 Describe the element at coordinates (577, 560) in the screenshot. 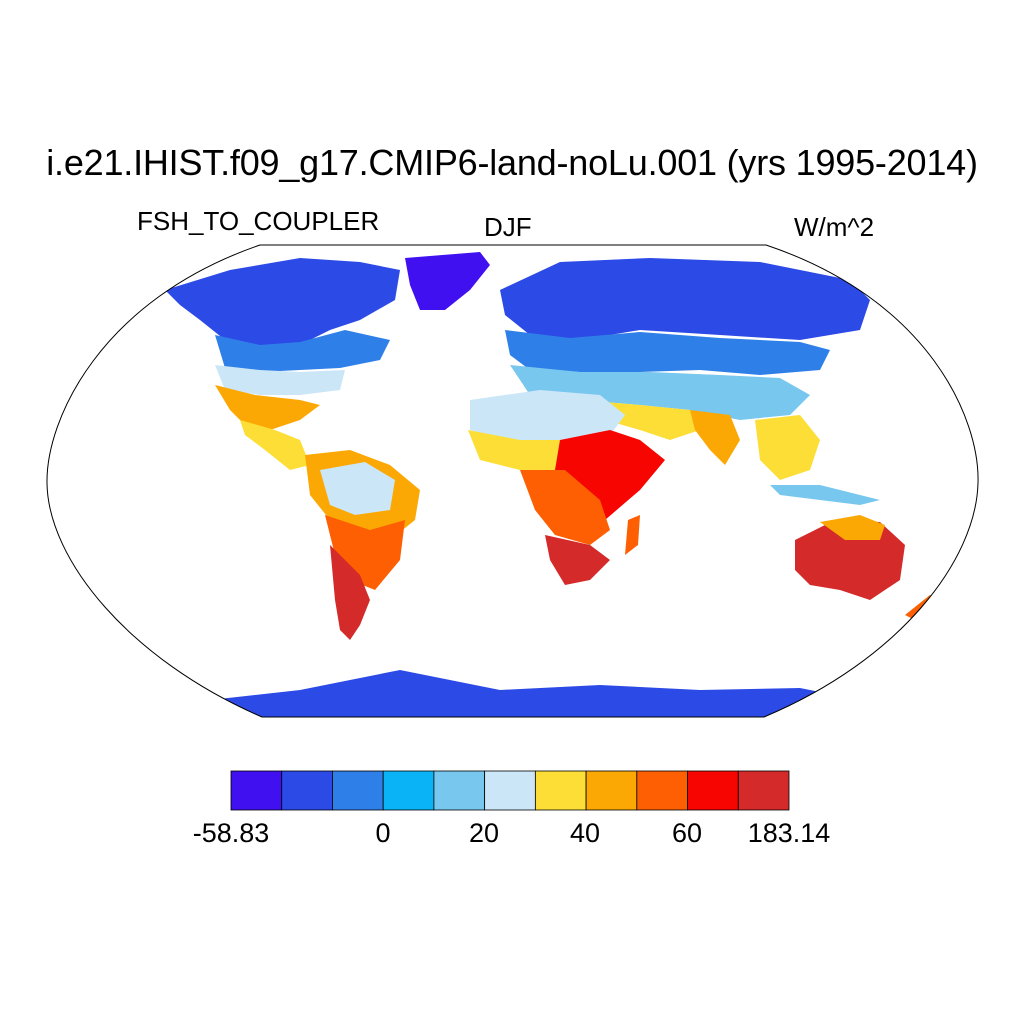

I see `southern-africa` at that location.